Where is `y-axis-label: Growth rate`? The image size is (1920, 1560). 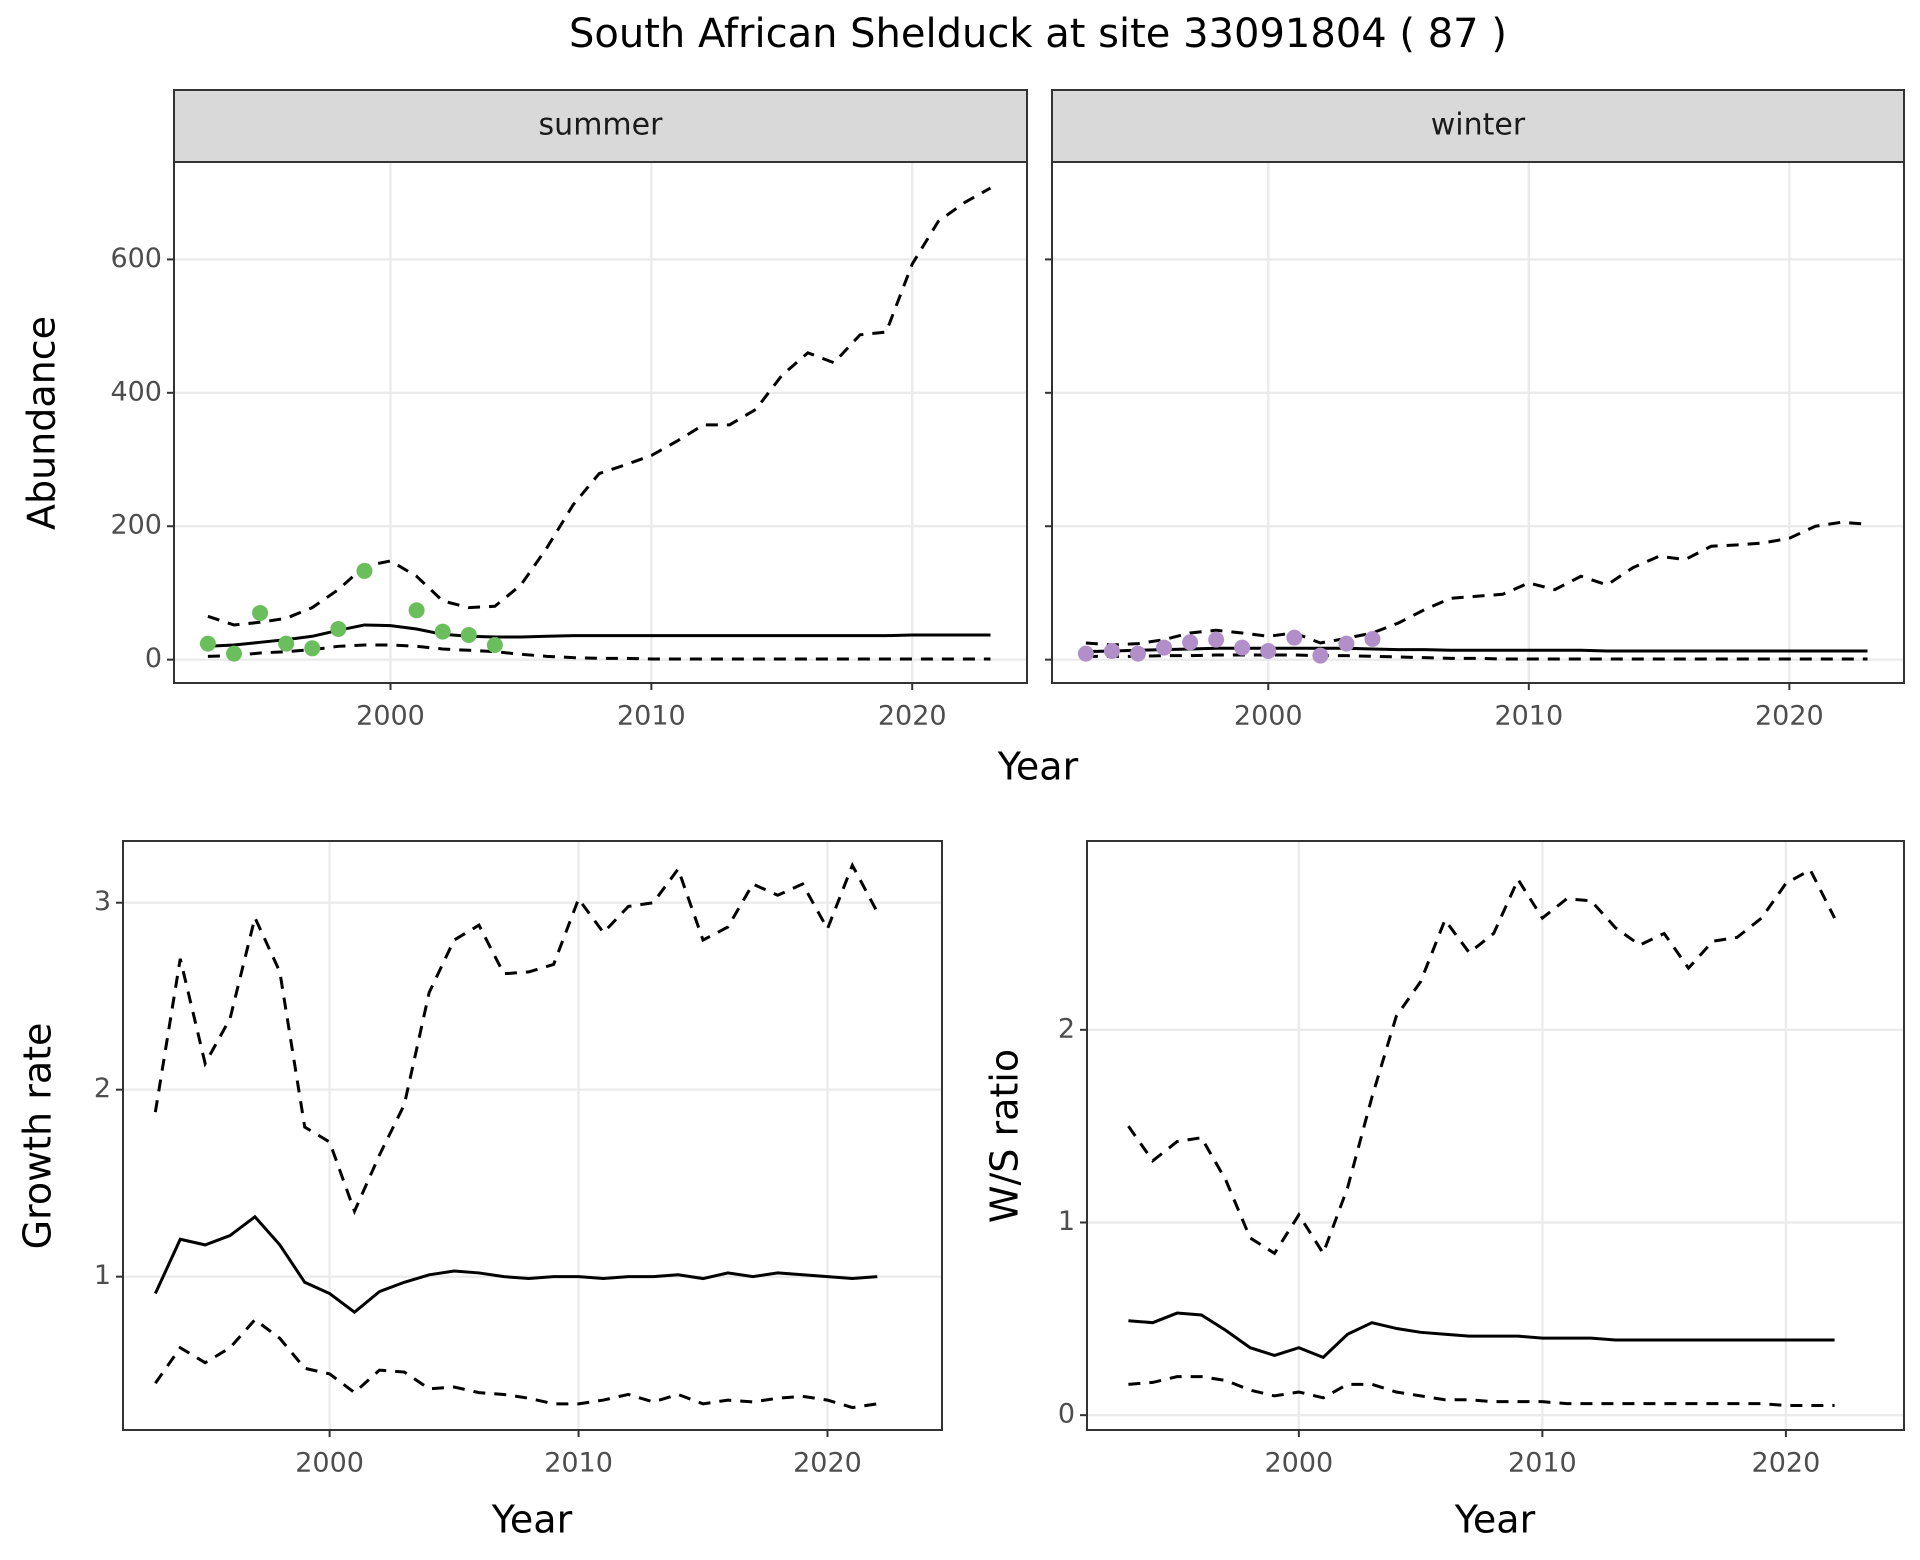
y-axis-label: Growth rate is located at coordinates (38, 1136).